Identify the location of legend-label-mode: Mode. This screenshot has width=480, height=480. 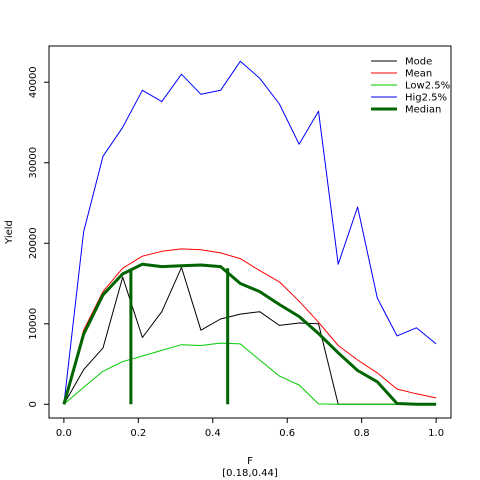
(418, 62).